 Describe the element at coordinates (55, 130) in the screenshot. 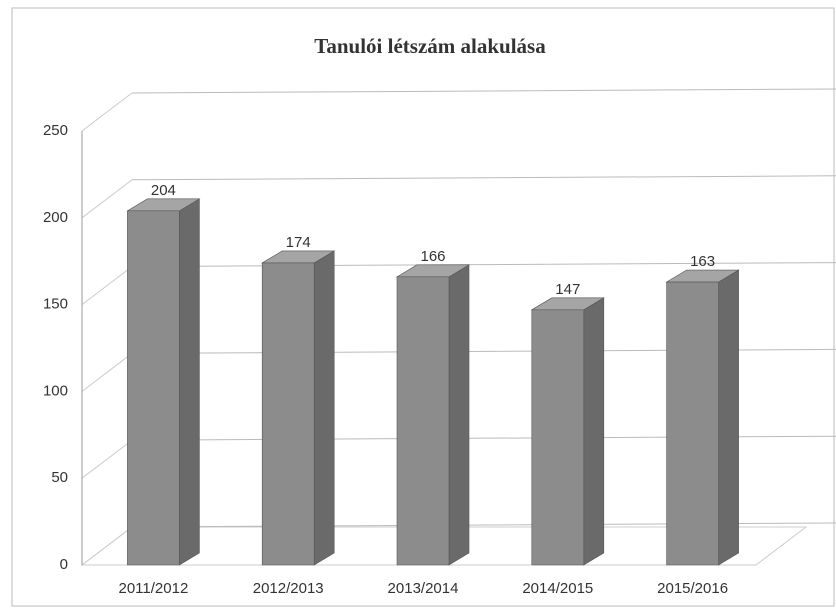

I see `y-tick-label: 250` at that location.